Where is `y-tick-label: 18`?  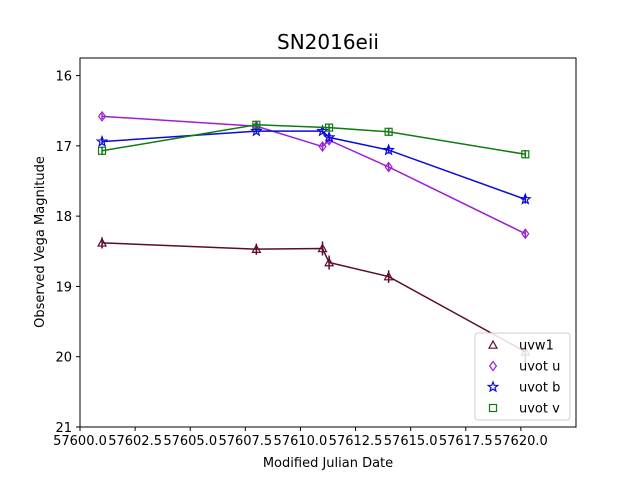
y-tick-label: 18 is located at coordinates (63, 217).